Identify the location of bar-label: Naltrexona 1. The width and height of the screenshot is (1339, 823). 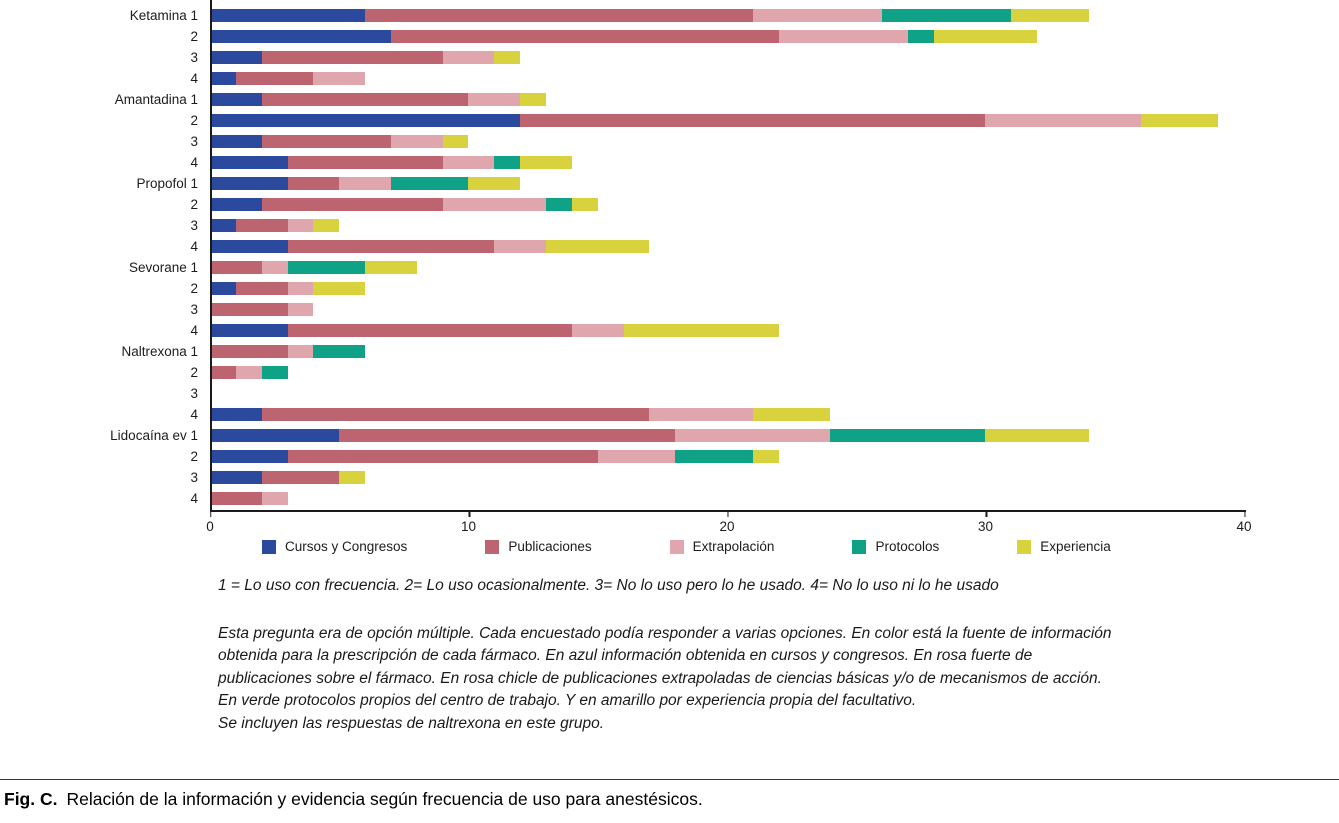
(159, 351).